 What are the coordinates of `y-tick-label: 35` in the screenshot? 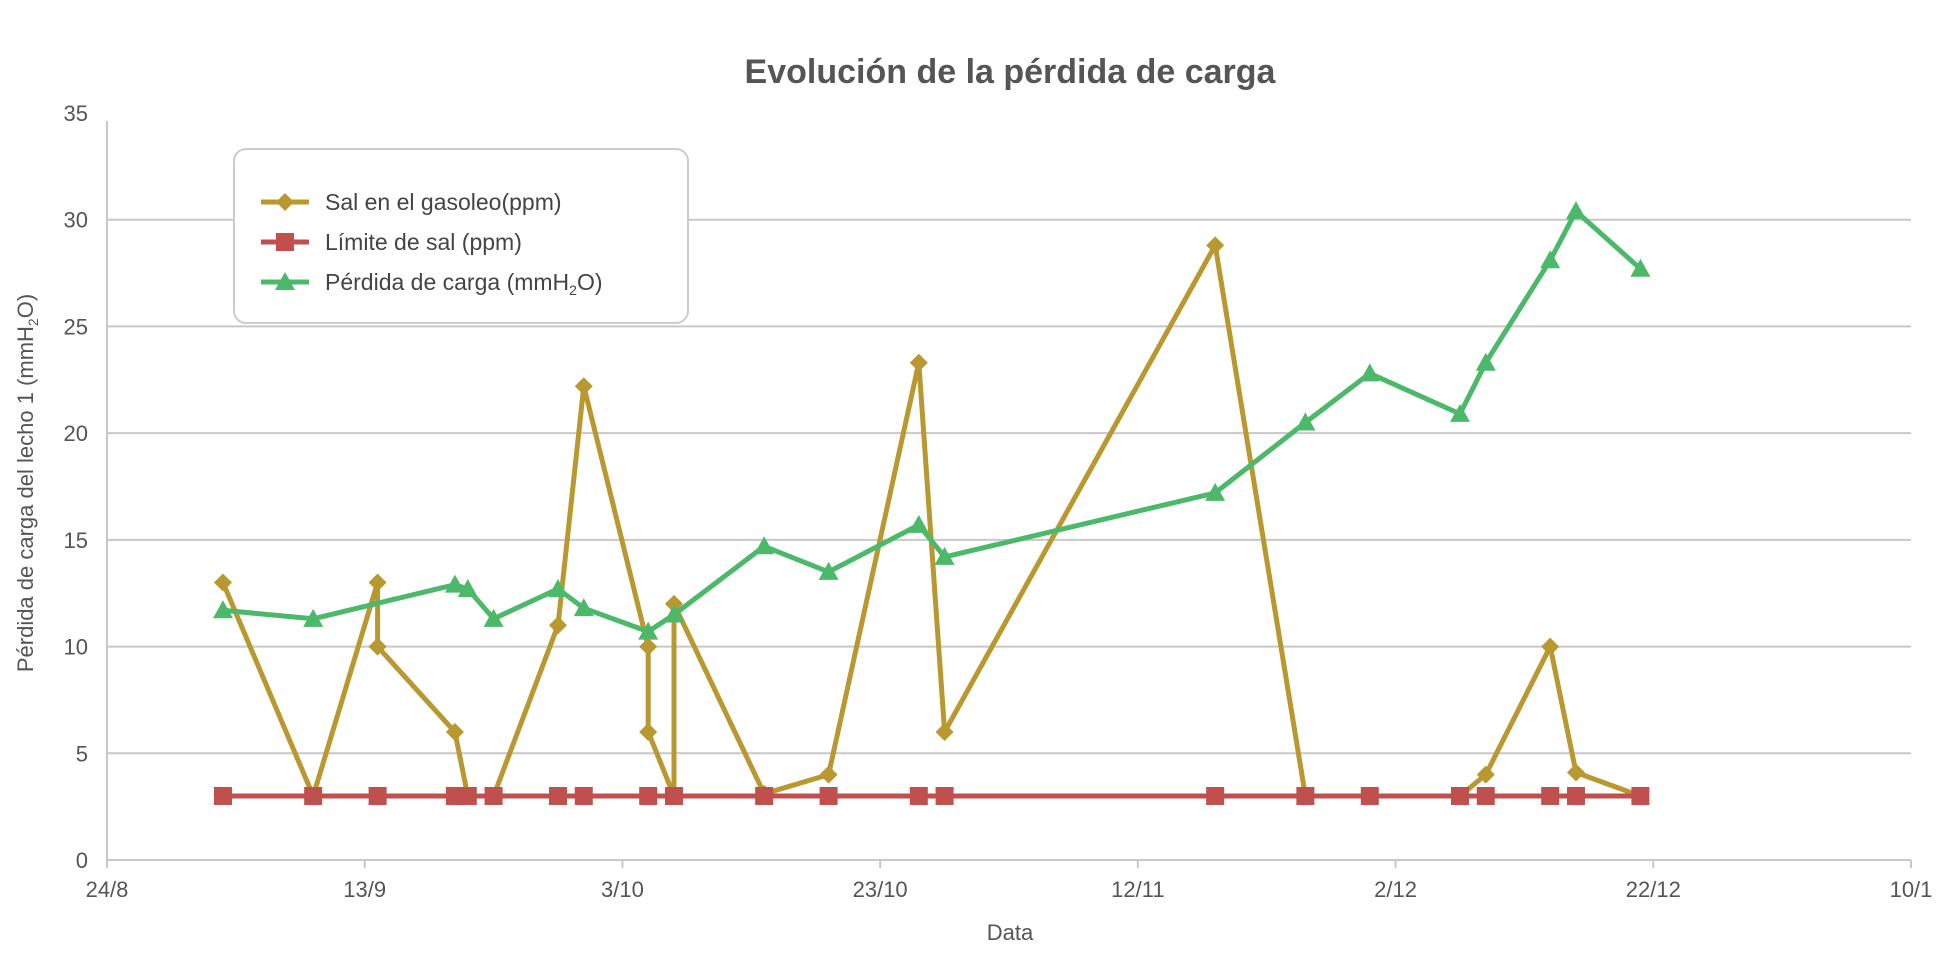 It's located at (76, 113).